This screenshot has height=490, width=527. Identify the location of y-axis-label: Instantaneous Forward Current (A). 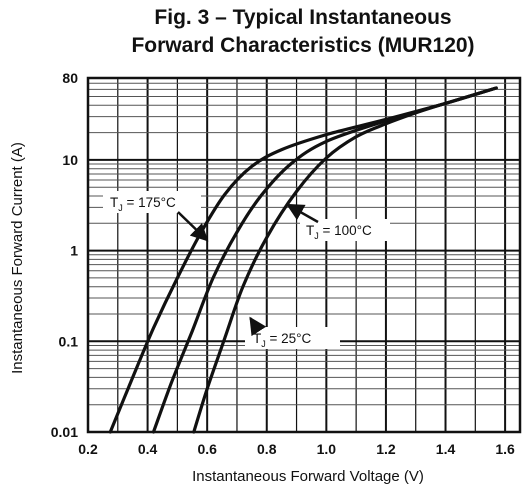
(17, 258).